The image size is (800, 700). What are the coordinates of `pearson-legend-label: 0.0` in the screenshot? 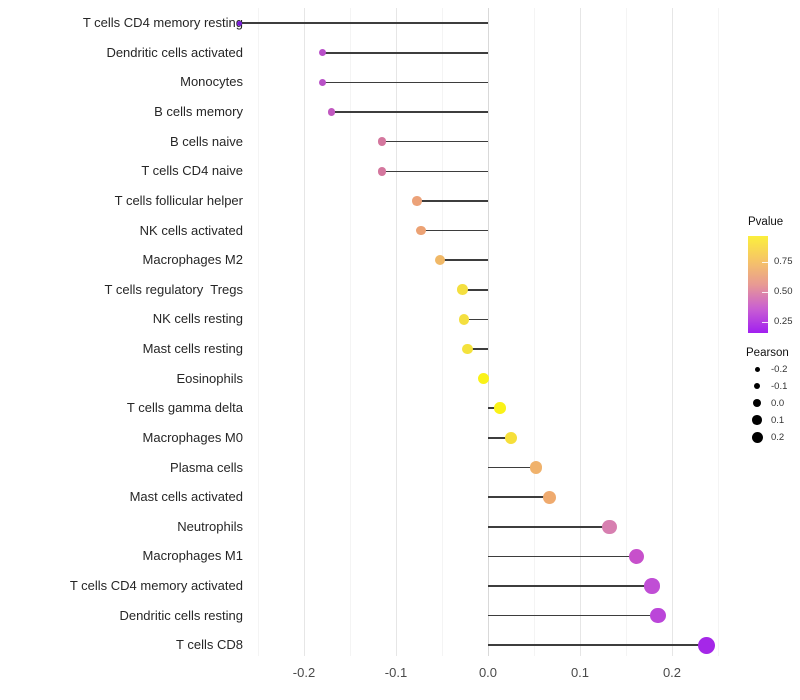 It's located at (778, 403).